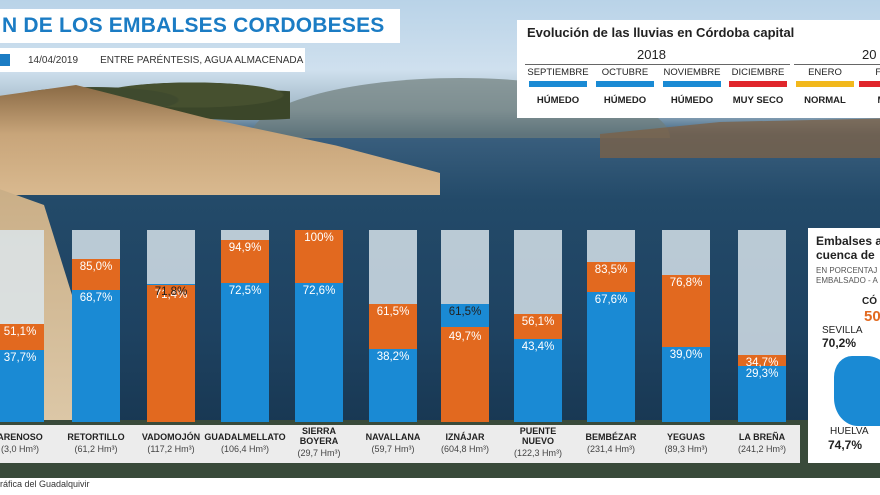  Describe the element at coordinates (20, 449) in the screenshot. I see `reservoir-capacity: (3,0 Hm³)` at that location.